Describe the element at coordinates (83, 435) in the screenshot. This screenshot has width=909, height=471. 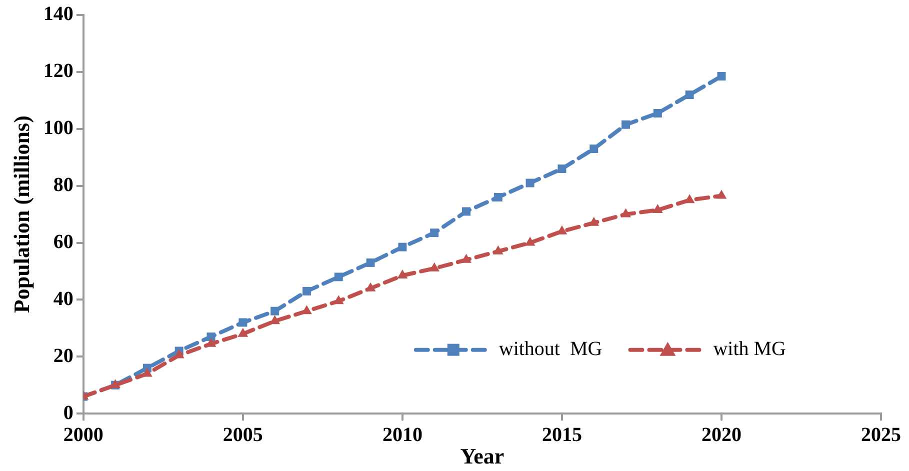
I see `x-tick-label: 2000` at that location.